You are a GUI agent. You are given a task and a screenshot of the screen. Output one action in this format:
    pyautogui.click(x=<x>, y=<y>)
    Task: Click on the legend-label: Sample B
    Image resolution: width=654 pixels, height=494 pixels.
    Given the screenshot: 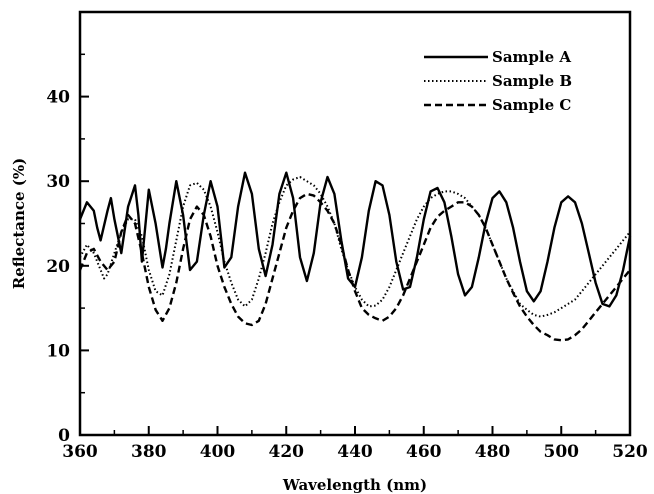 What is the action you would take?
    pyautogui.click(x=532, y=81)
    